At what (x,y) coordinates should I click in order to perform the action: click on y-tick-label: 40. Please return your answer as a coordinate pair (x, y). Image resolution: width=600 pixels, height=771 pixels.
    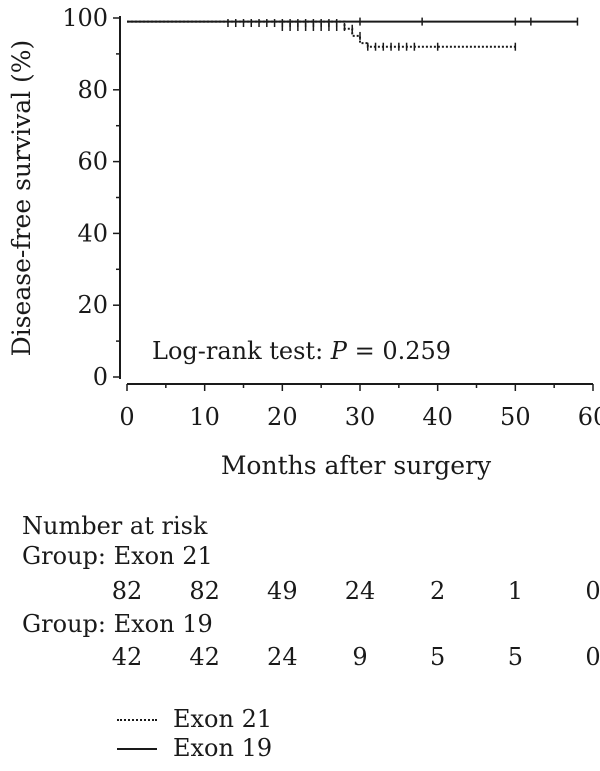
    Looking at the image, I should click on (92, 233).